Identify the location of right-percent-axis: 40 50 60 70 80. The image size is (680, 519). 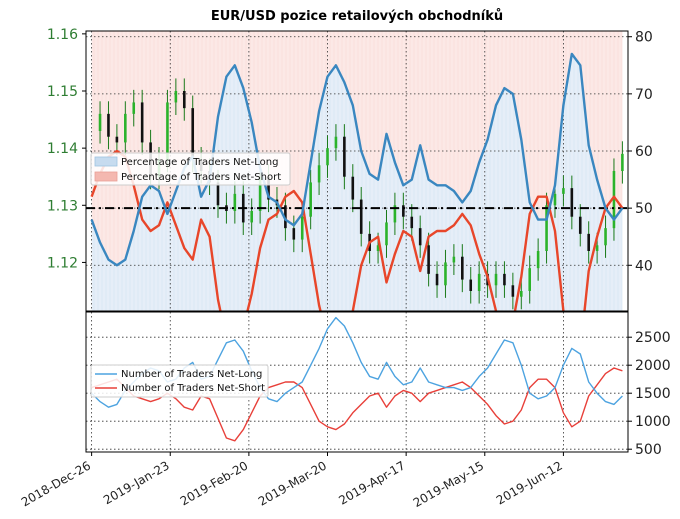
(640, 152).